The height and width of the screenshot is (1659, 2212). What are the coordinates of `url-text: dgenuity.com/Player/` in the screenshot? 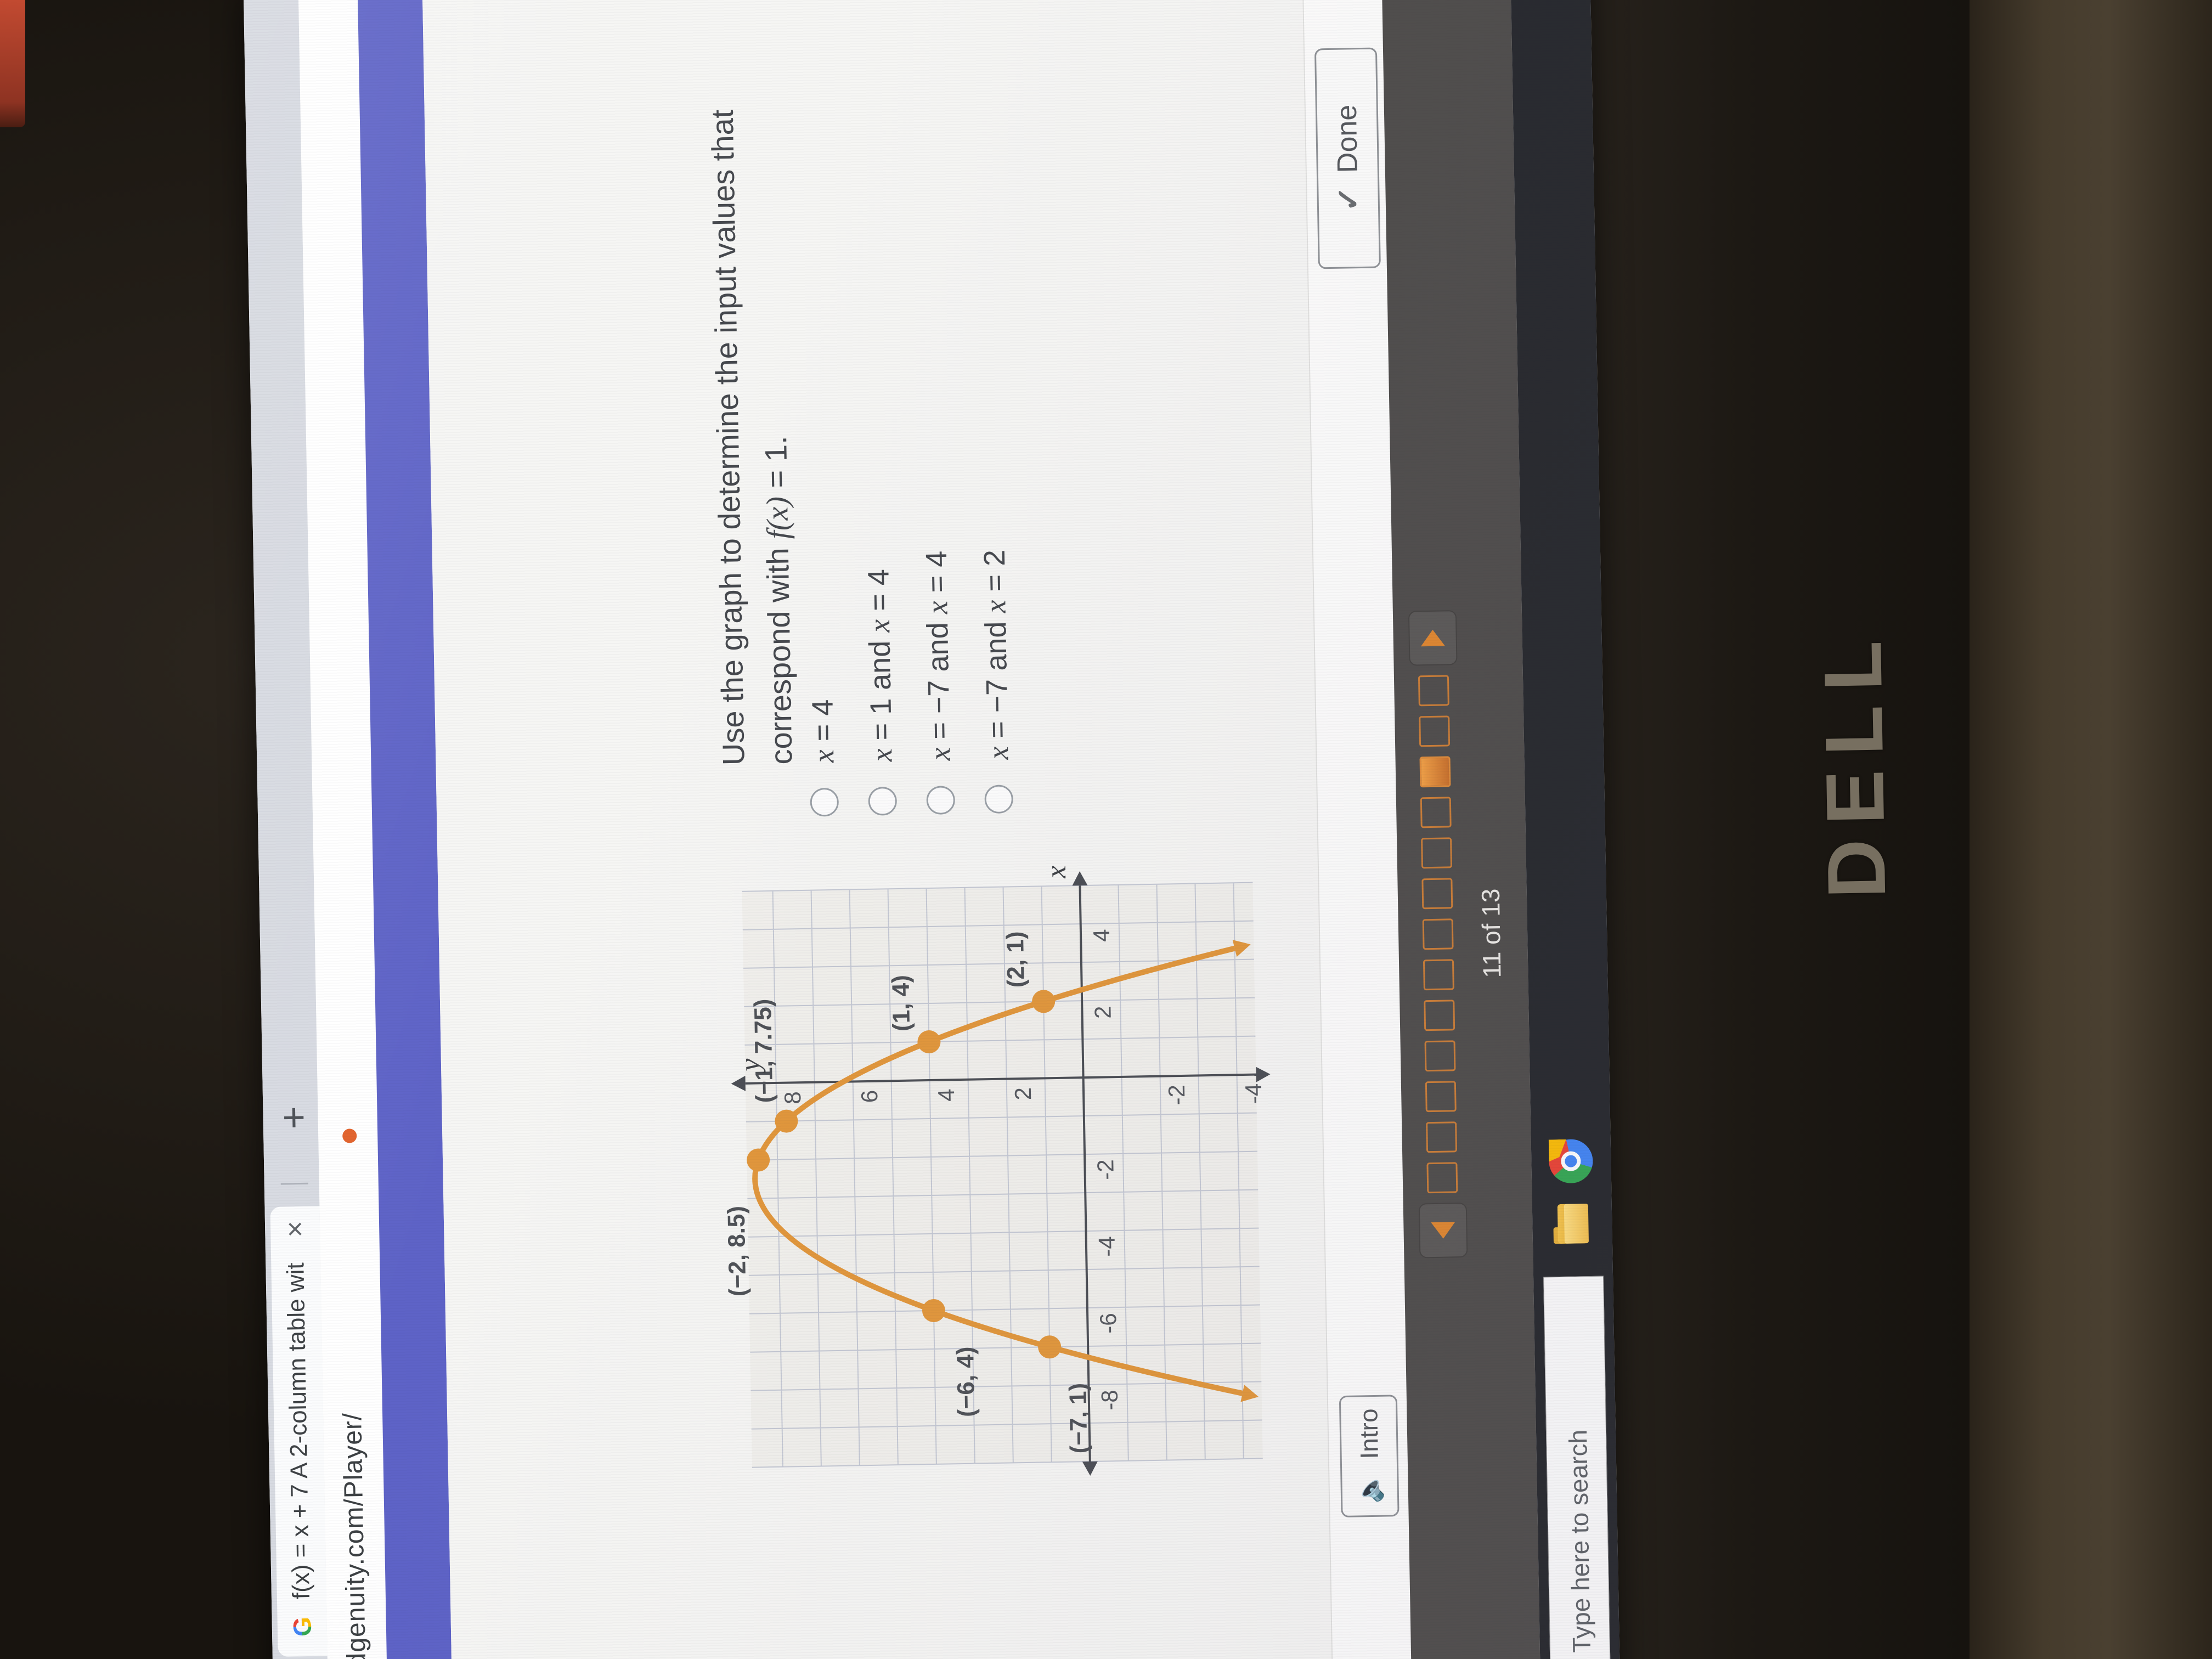 It's located at (355, 1535).